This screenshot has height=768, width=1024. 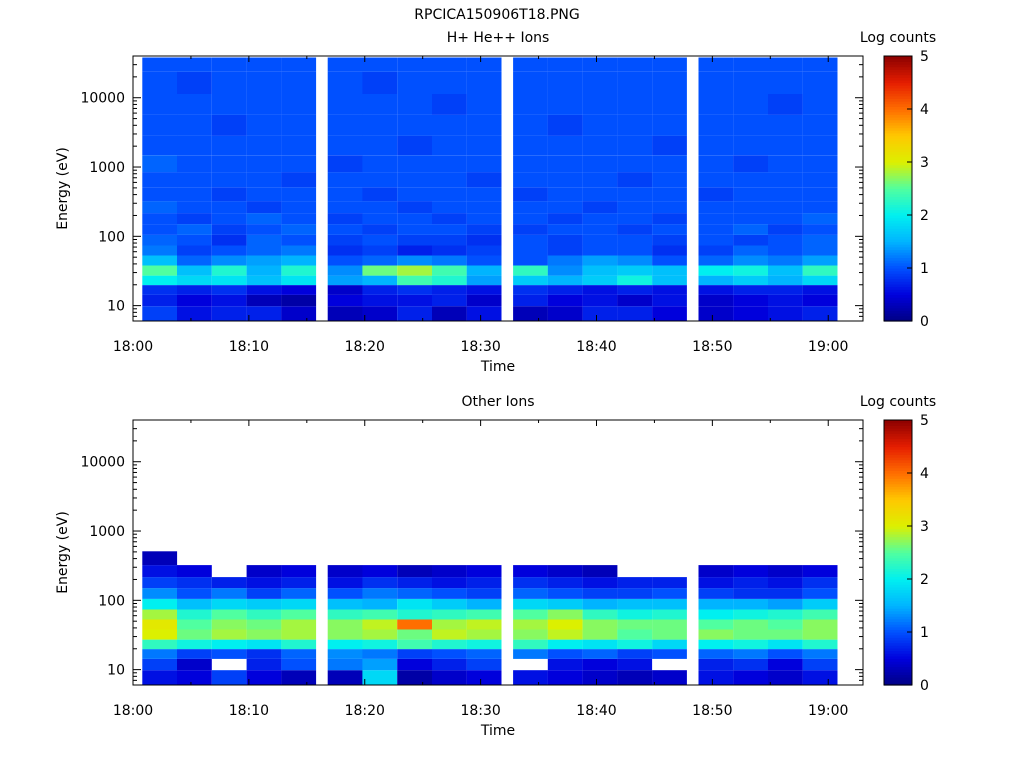 I want to click on colorbar-frame, so click(x=898, y=552).